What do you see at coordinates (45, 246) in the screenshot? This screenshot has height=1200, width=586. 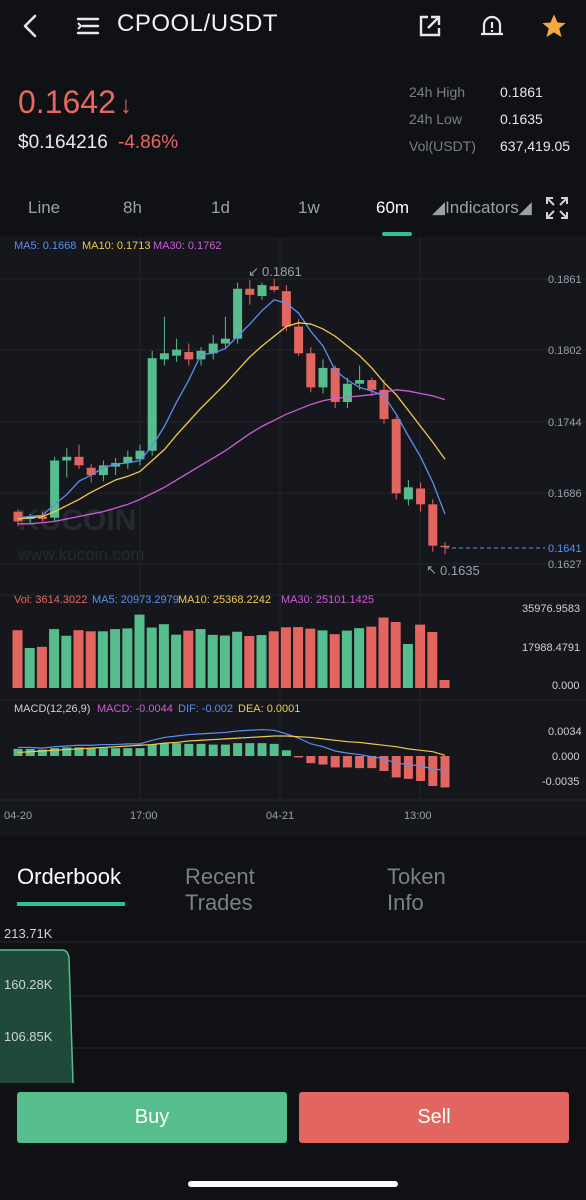 I see `ma5-legend: MA5: 0.1668` at bounding box center [45, 246].